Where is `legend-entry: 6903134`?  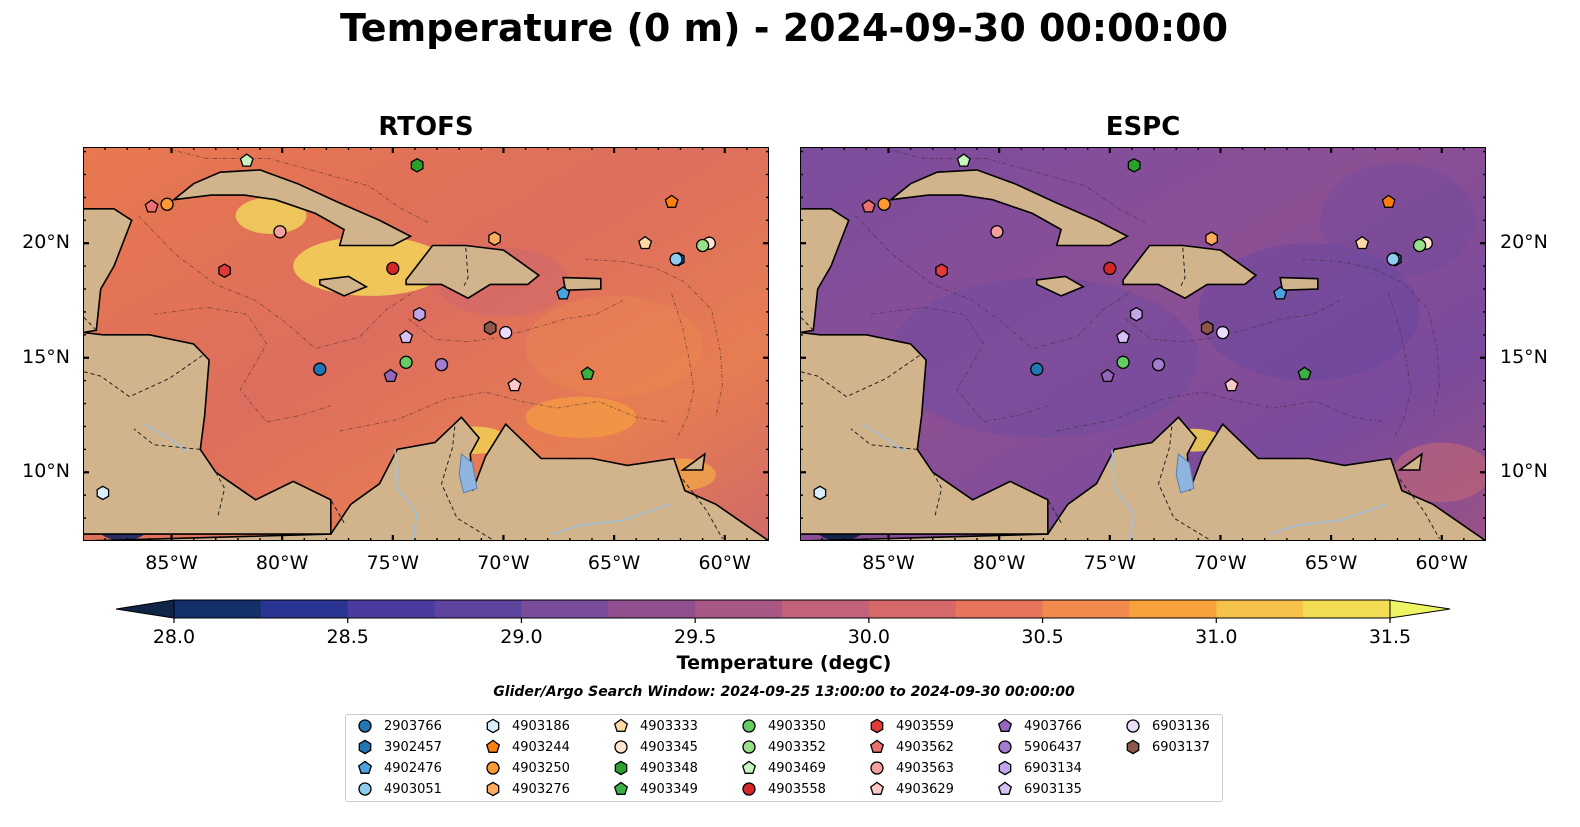 legend-entry: 6903134 is located at coordinates (1039, 768).